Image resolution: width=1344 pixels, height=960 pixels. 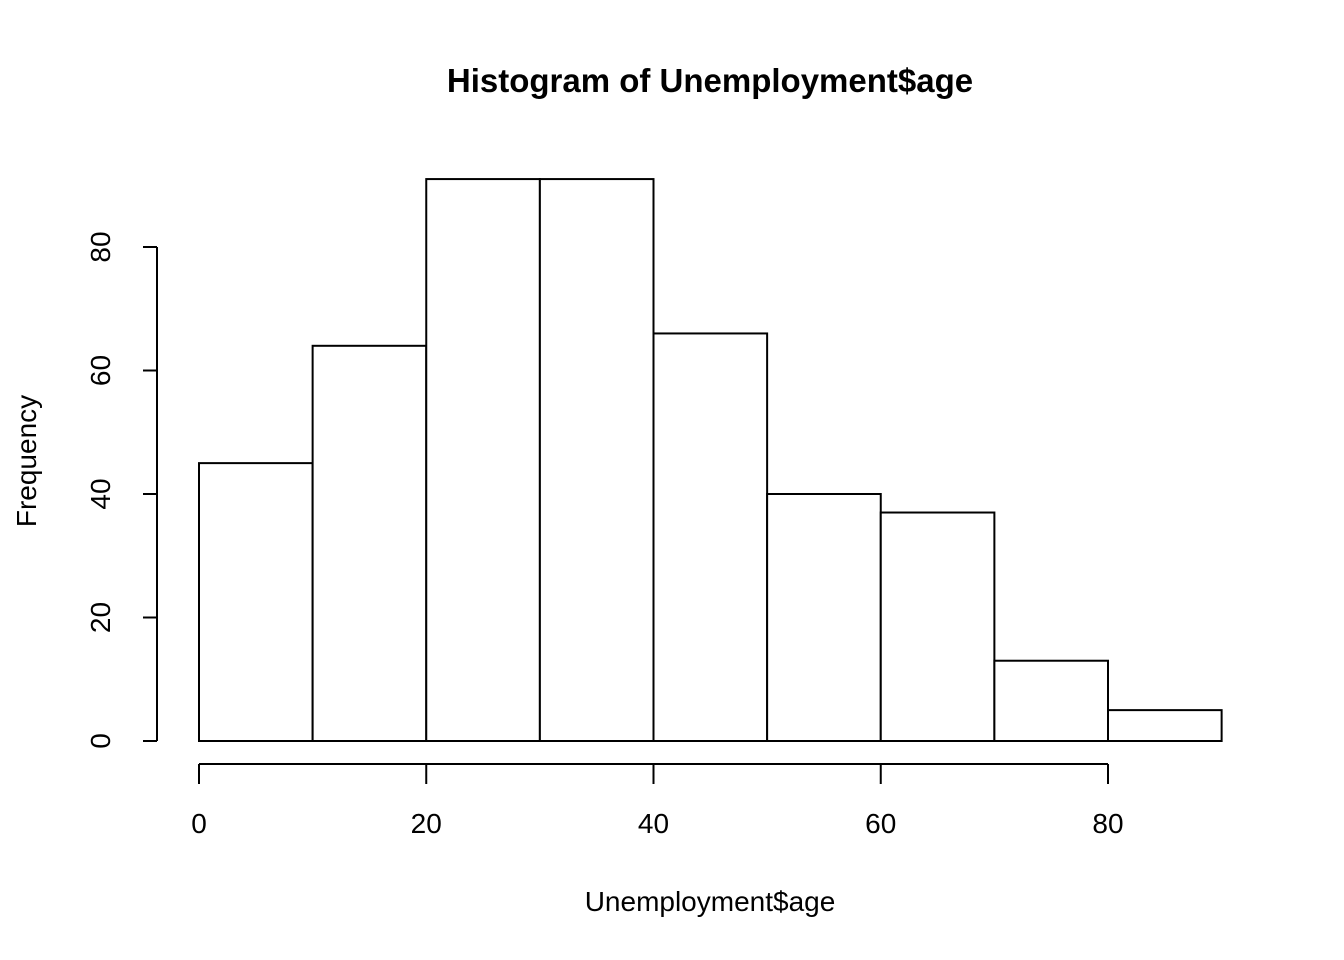 What do you see at coordinates (100, 741) in the screenshot?
I see `y-tick-label-0: 0` at bounding box center [100, 741].